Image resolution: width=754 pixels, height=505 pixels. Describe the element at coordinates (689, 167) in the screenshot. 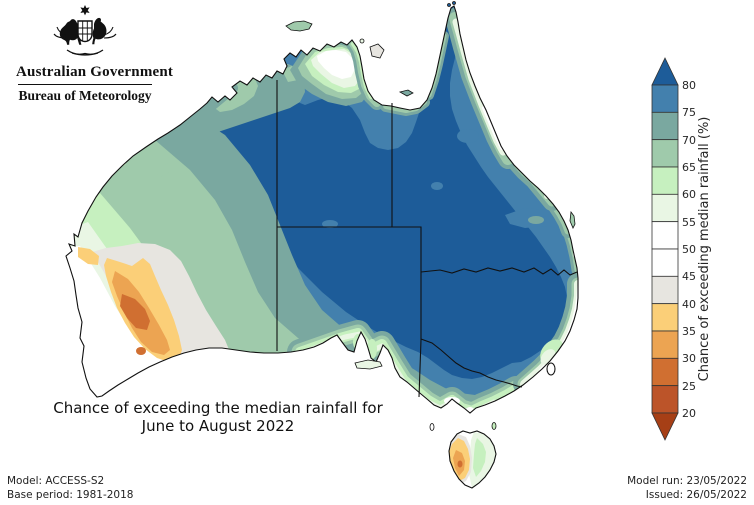

I see `colorbar-tick: 65` at that location.